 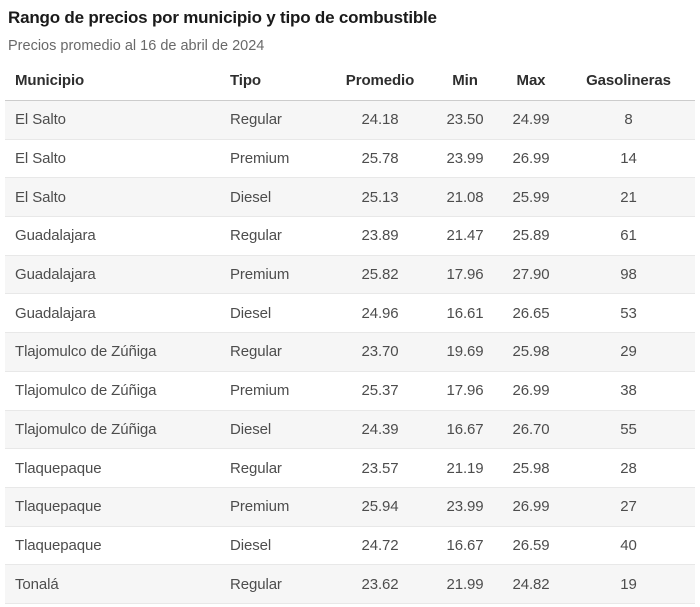 I want to click on table-cell: 24.39, so click(x=380, y=430).